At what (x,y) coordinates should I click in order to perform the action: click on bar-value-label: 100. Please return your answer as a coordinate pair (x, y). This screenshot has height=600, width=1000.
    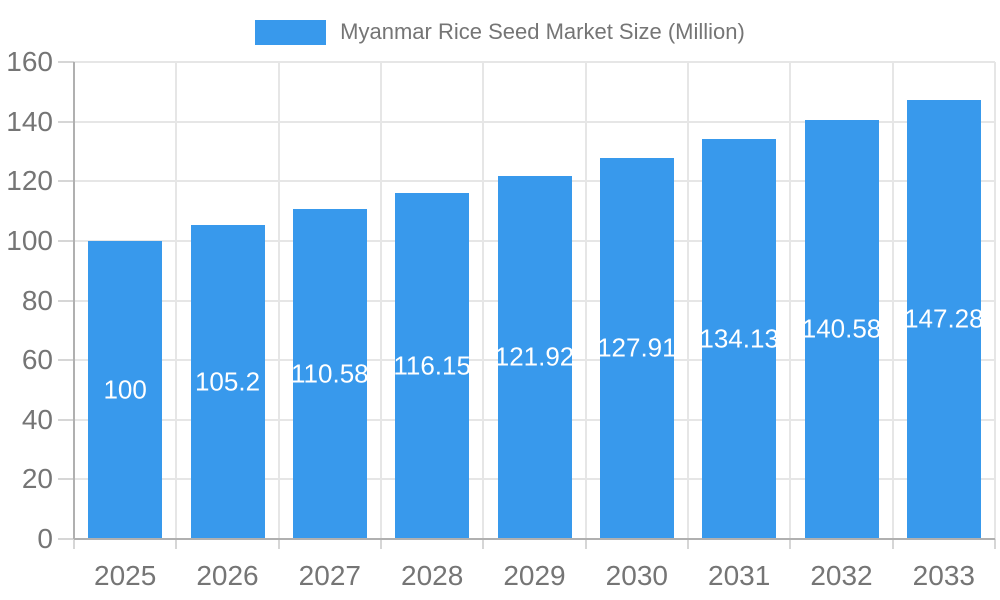
    Looking at the image, I should click on (125, 389).